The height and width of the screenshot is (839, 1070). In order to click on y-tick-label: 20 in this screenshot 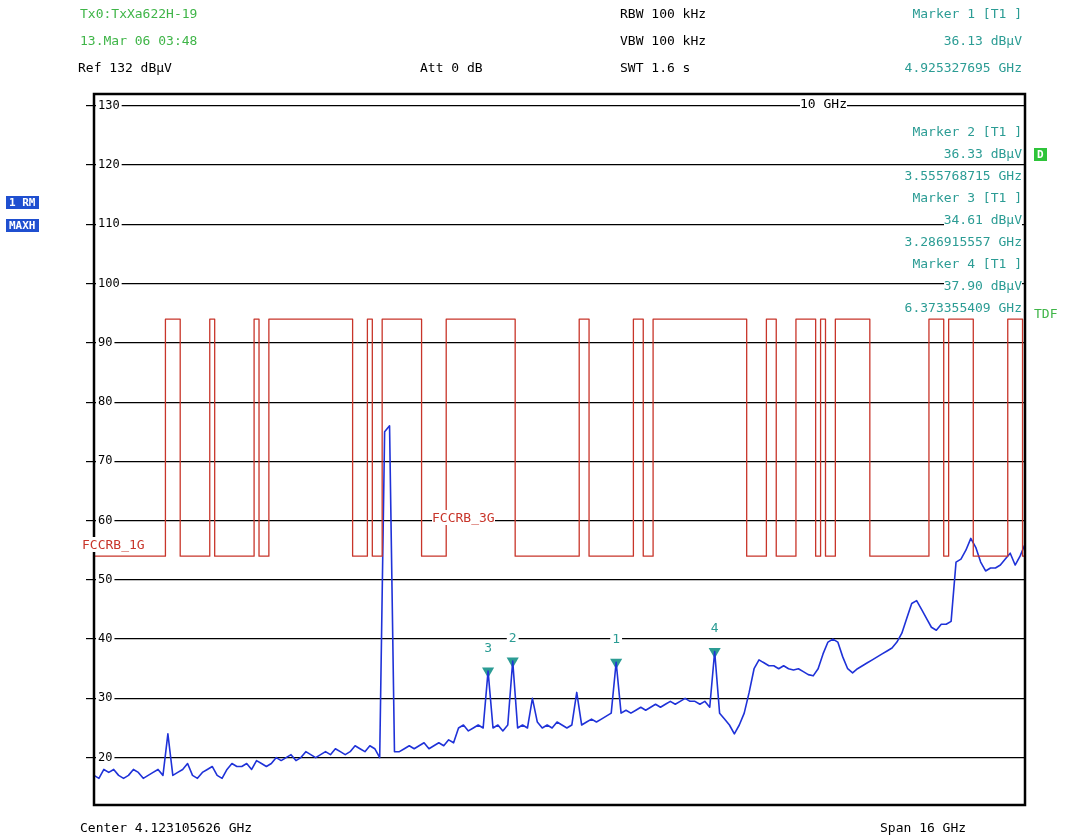, I will do `click(105, 756)`.